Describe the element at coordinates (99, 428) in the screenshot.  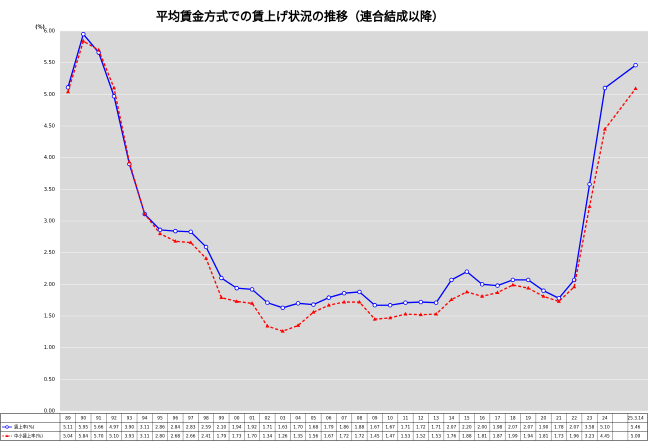
I see `table-value: 5.66` at that location.